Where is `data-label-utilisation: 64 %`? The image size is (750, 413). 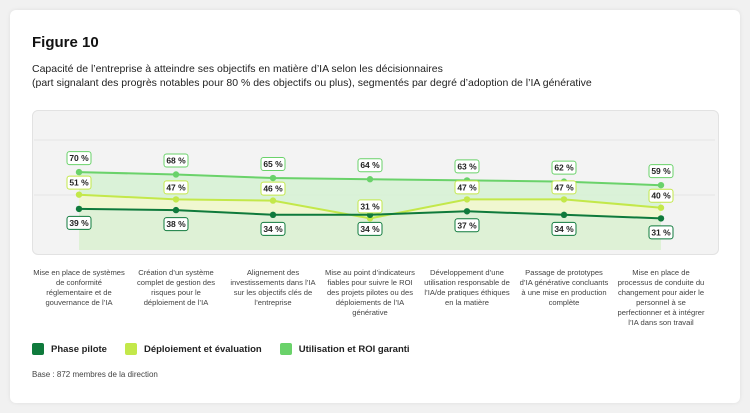 data-label-utilisation: 64 % is located at coordinates (370, 165).